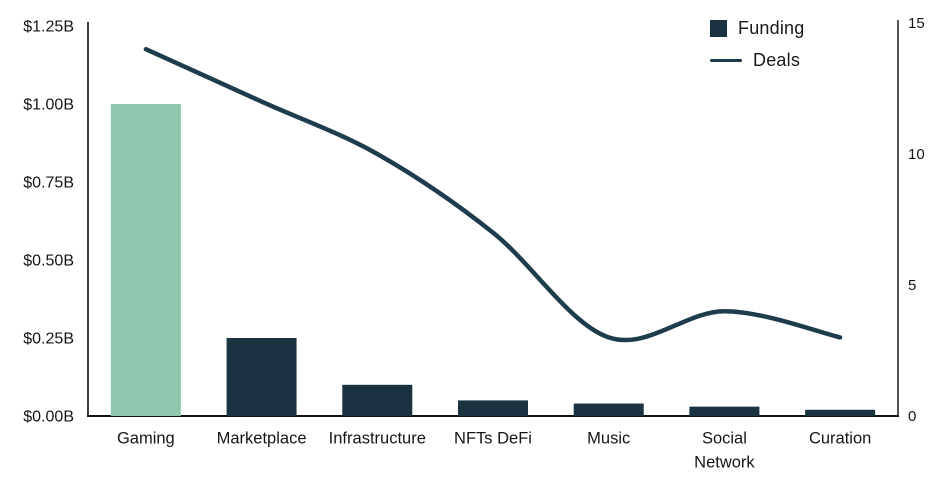 This screenshot has height=484, width=948. I want to click on x-axis-category-label: Marketplace, so click(262, 439).